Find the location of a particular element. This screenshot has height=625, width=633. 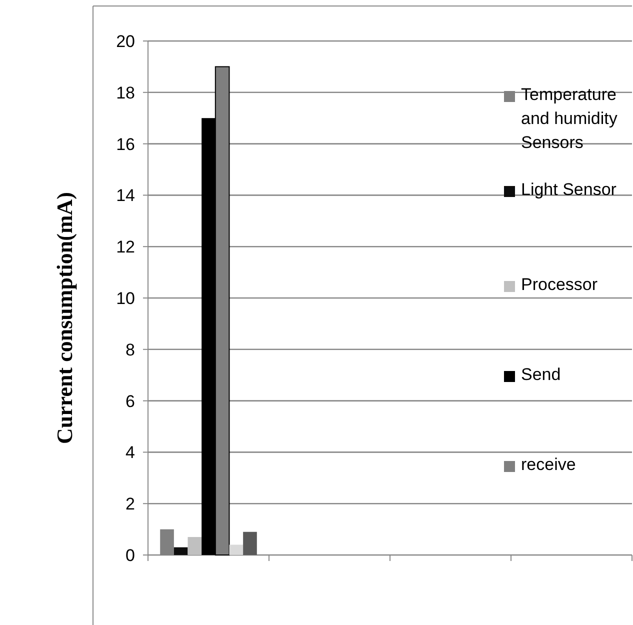

y-axis-title: Current consumption(mA) is located at coordinates (64, 318).